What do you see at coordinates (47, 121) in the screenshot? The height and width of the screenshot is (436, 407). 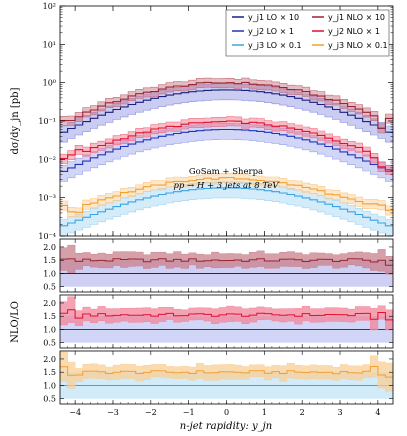 I see `y-tick-label: 10⁻¹` at bounding box center [47, 121].